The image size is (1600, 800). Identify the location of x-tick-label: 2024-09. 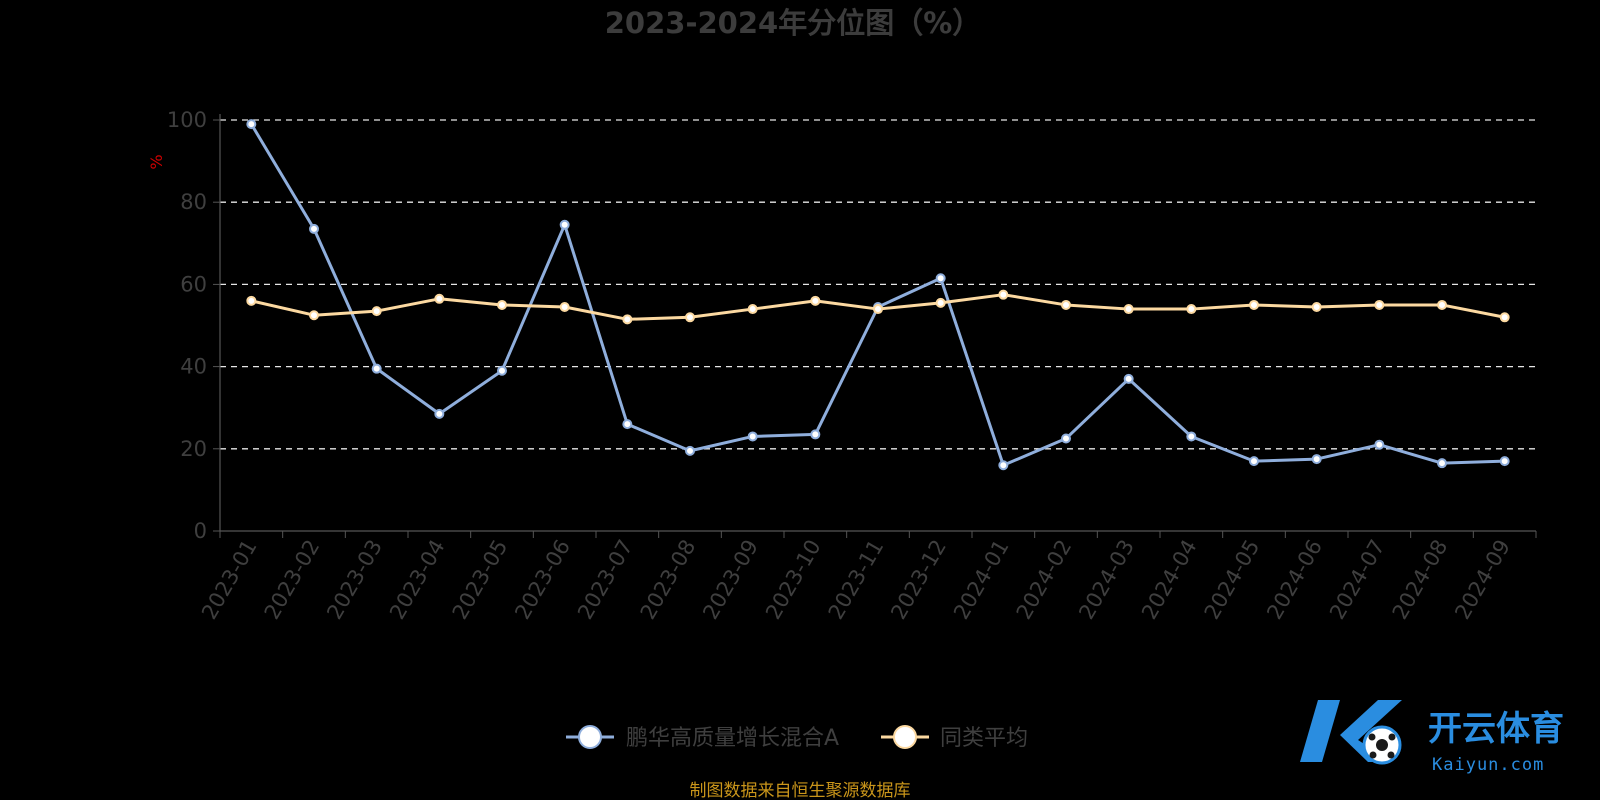
(1482, 580).